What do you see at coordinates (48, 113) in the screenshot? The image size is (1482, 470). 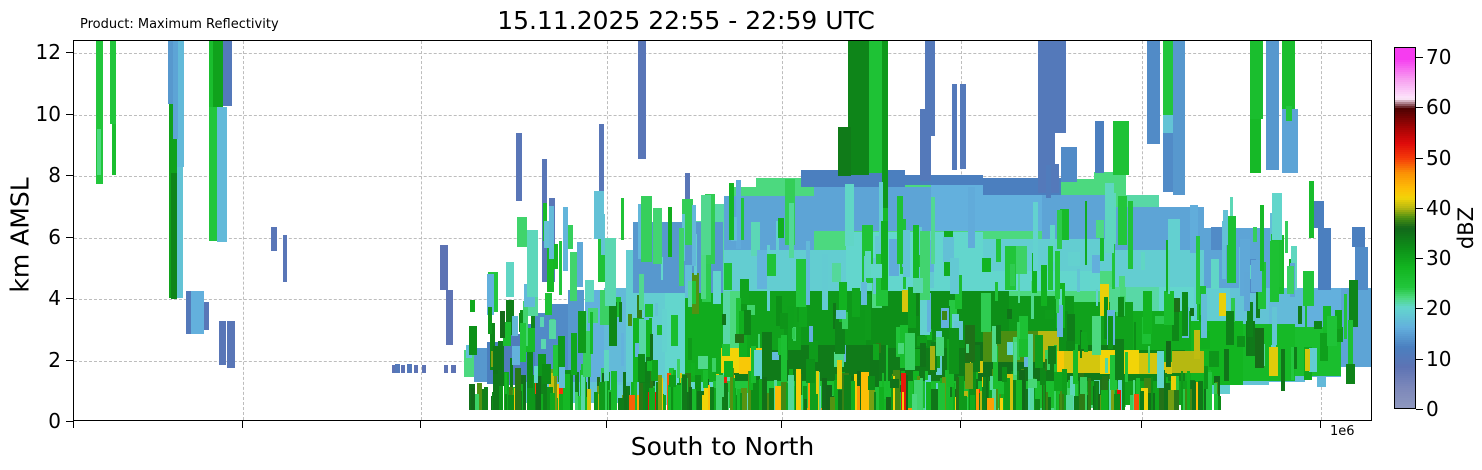 I see `y-tick-label: 10` at bounding box center [48, 113].